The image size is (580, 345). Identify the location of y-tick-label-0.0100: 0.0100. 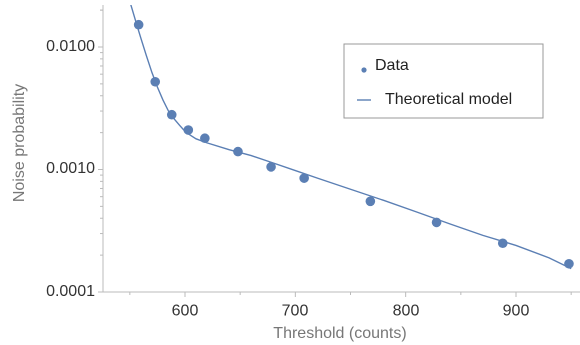
(70, 46).